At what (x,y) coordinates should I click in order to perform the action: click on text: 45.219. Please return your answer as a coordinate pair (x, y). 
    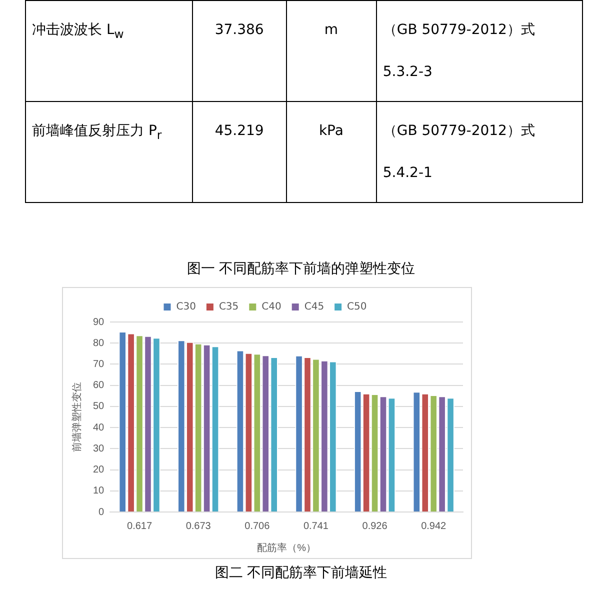
    Looking at the image, I should click on (239, 152).